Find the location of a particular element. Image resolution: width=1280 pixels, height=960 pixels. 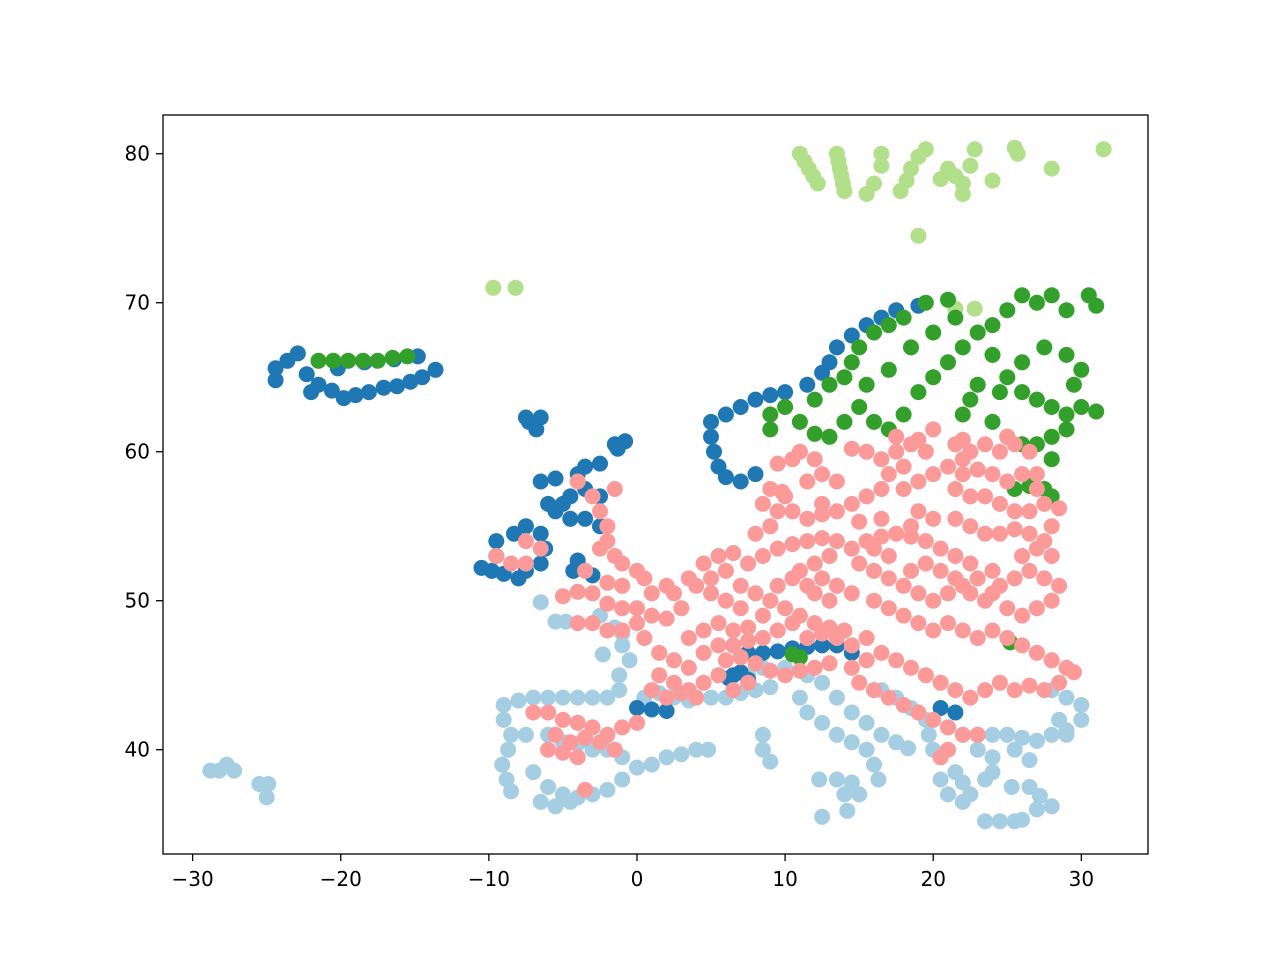

x-tick-label: 20 is located at coordinates (932, 879).